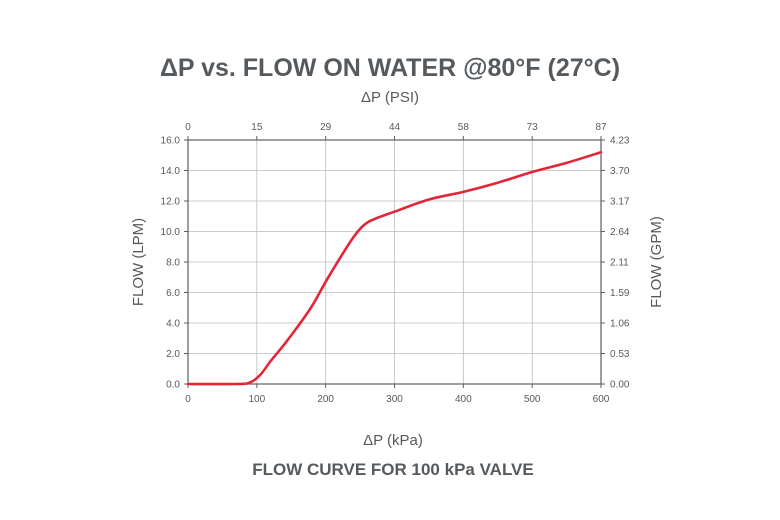 The image size is (780, 520). I want to click on x-axis-label: ΔP (kPa), so click(393, 440).